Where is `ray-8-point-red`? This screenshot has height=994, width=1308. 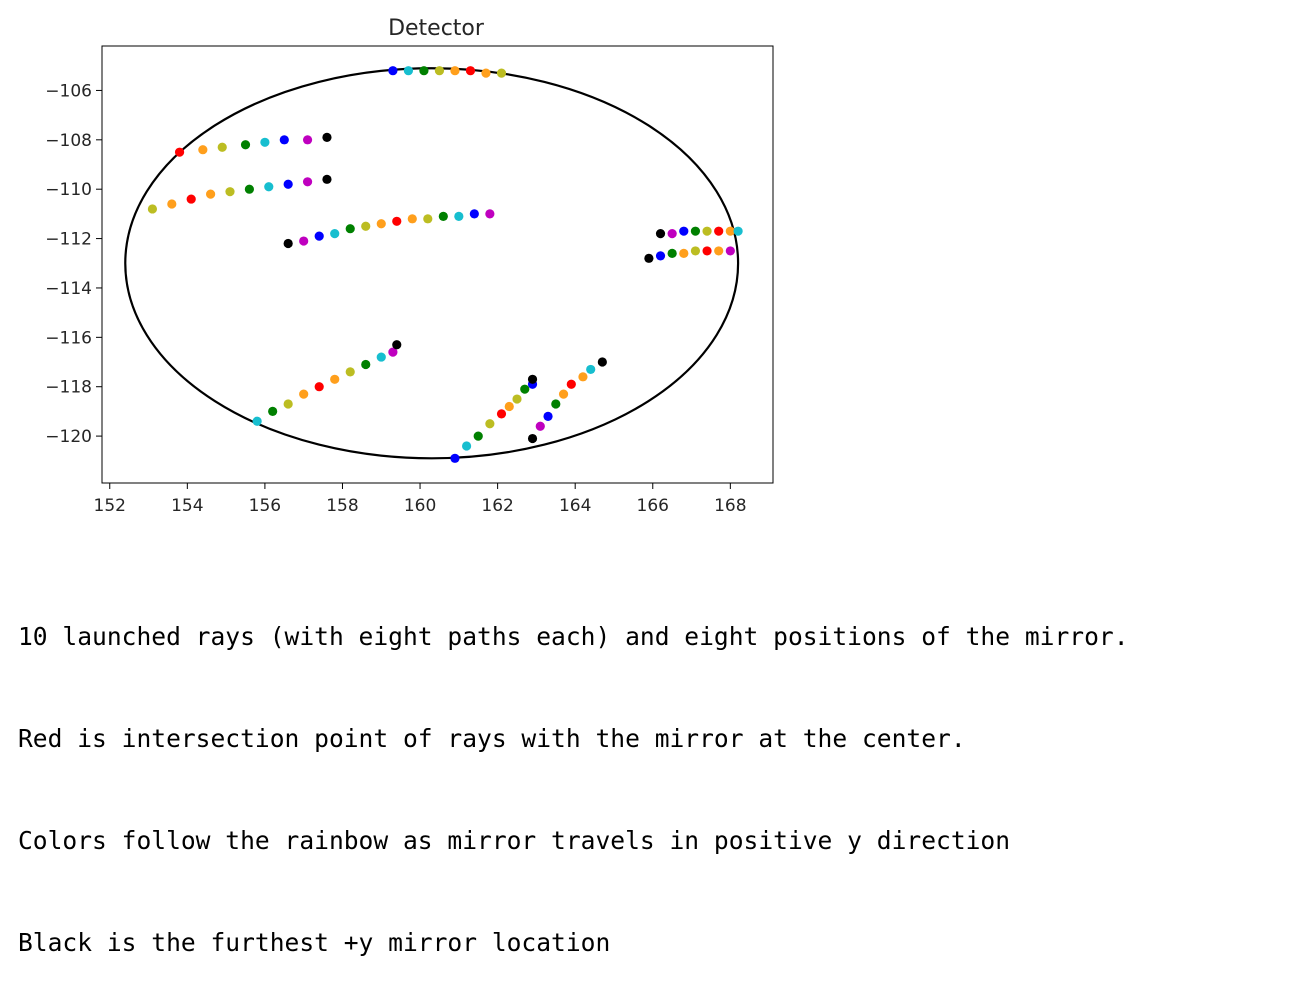
ray-8-point-red is located at coordinates (501, 414).